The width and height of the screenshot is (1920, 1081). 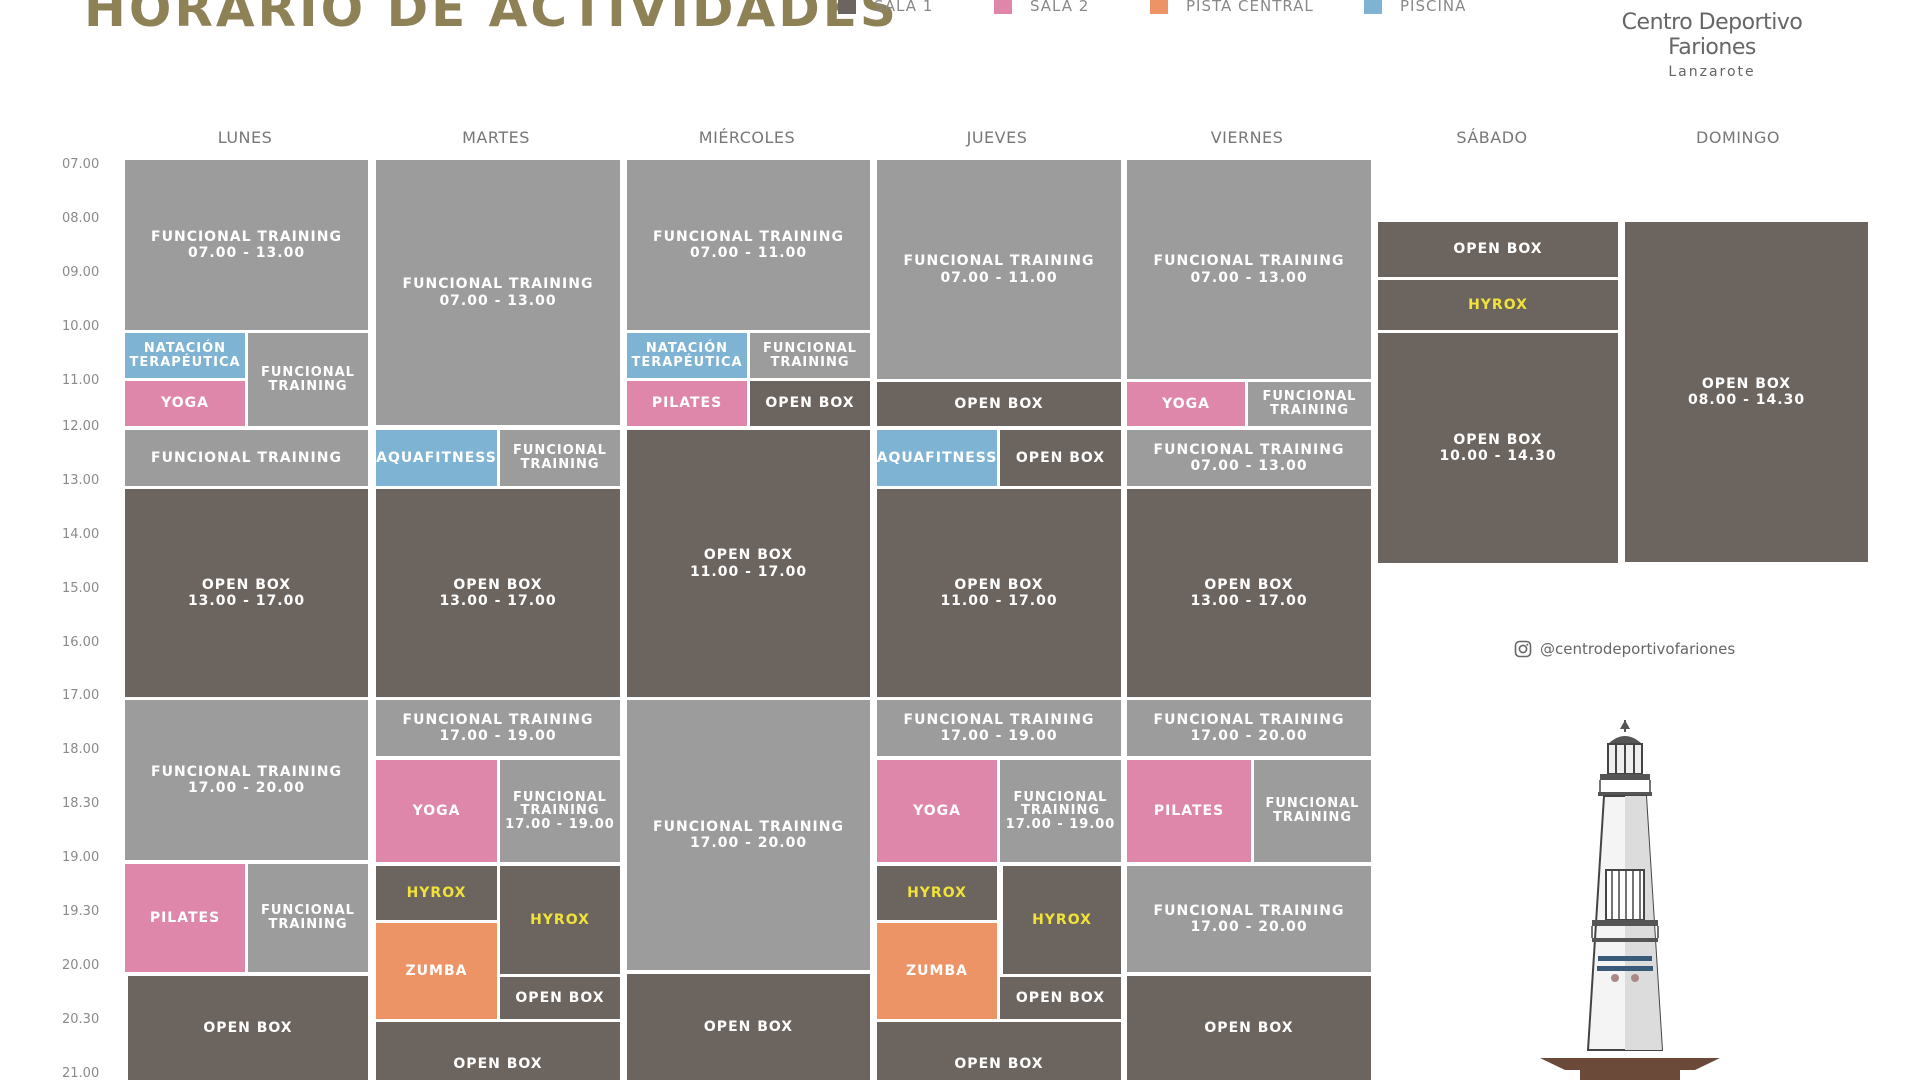 What do you see at coordinates (1624, 649) in the screenshot?
I see `instagram-handle: @centrodeportivofariones` at bounding box center [1624, 649].